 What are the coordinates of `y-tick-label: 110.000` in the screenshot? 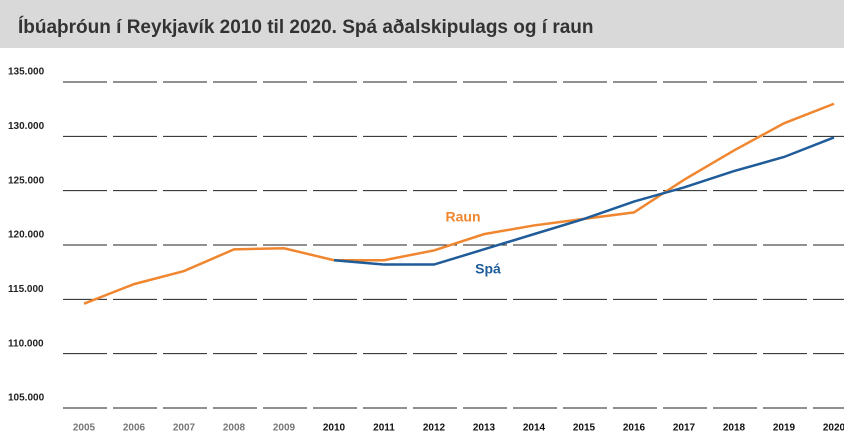 It's located at (26, 343).